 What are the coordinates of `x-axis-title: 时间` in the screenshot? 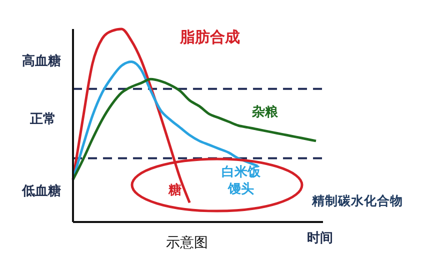 It's located at (320, 238).